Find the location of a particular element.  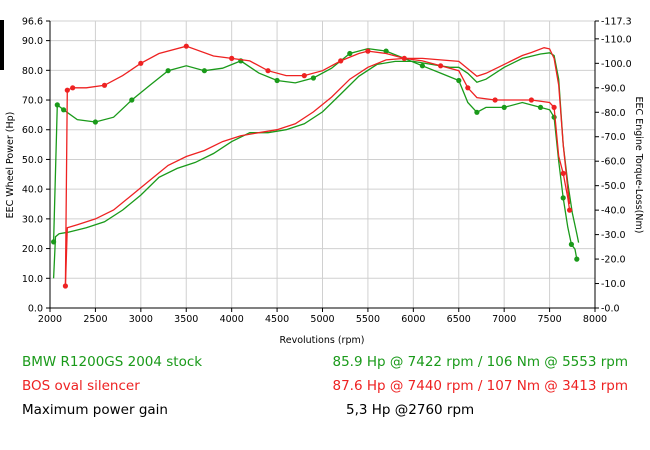

y-right-tick-label: -80.0 is located at coordinates (613, 113).